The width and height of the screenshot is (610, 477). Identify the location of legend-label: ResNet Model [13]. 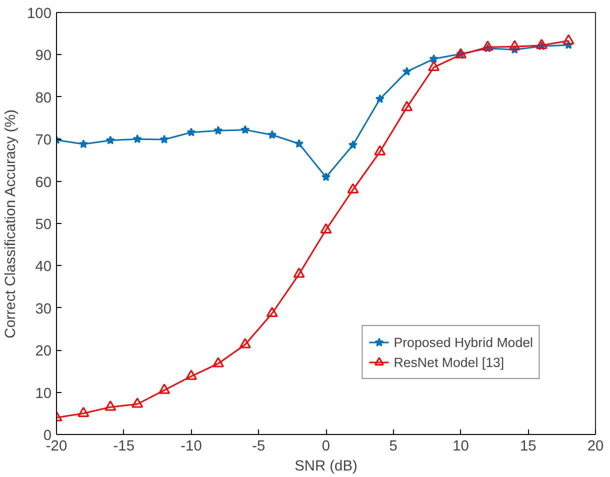
(449, 362).